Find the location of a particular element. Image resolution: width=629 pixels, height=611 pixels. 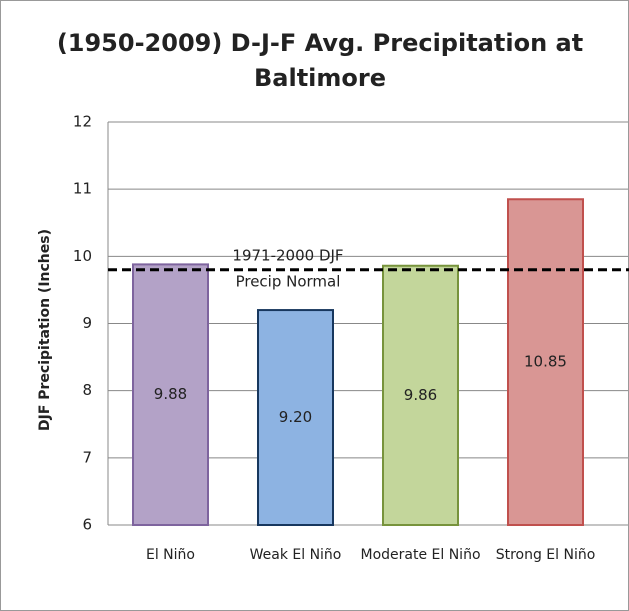

y-tick-label: 10 is located at coordinates (82, 256).